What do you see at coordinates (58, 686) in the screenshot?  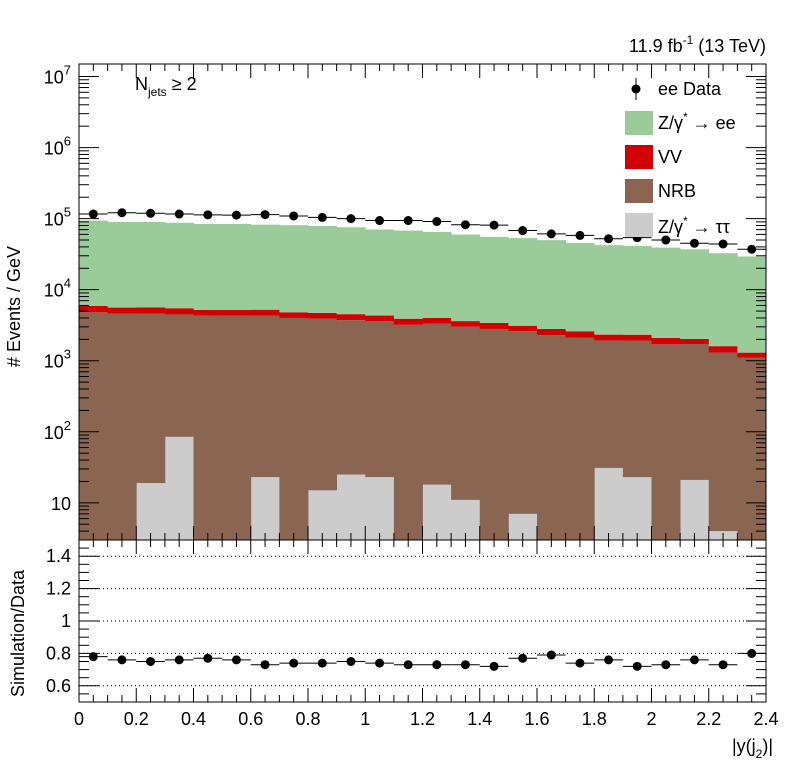 I see `ratio-ytick-label-0: 0.6` at bounding box center [58, 686].